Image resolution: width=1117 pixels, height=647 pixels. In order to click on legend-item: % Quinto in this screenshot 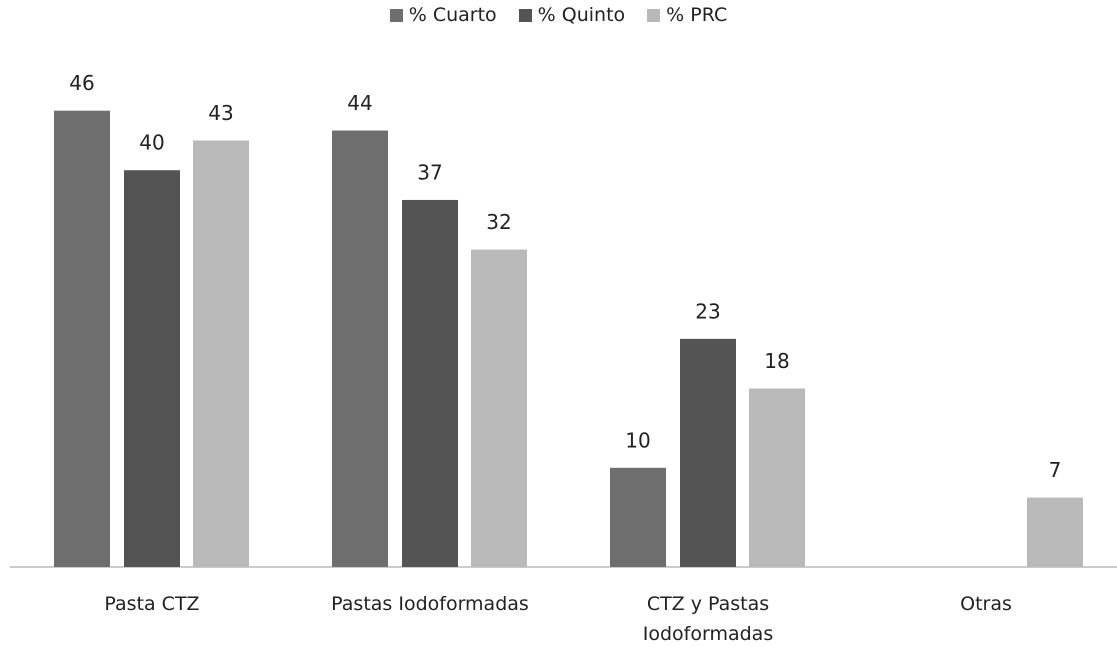, I will do `click(572, 15)`.